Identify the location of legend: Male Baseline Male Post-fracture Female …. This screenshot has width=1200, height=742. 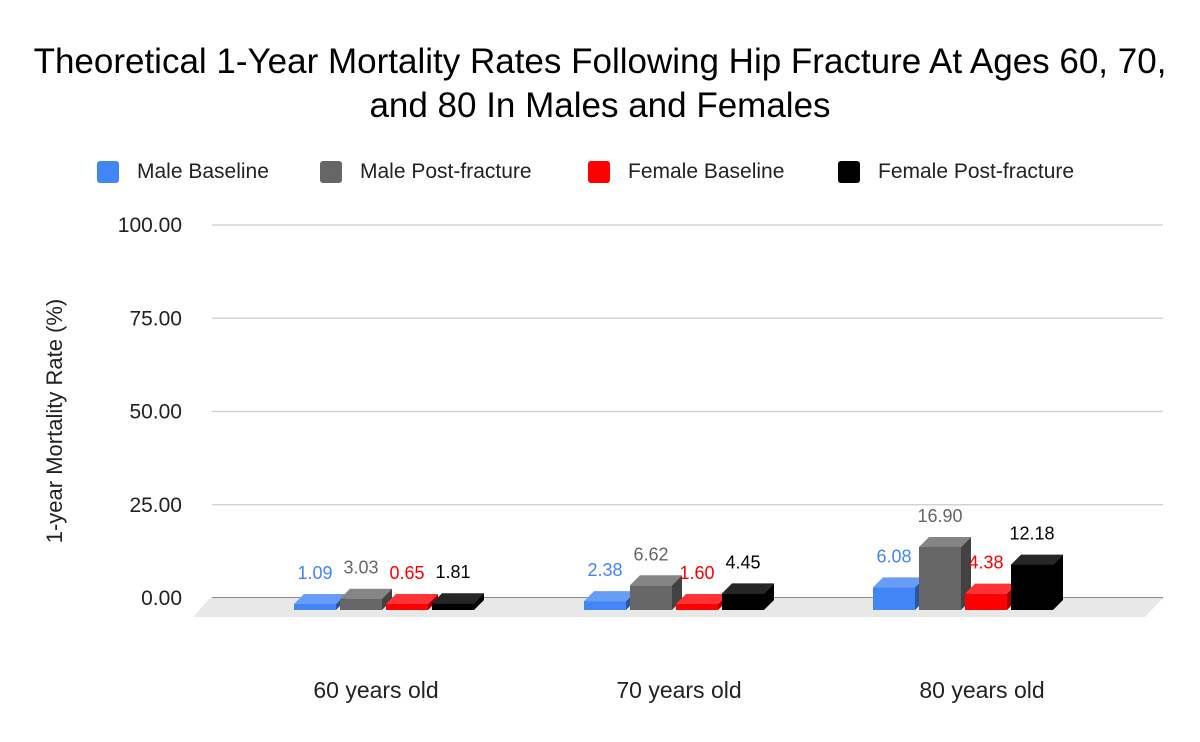
(600, 172).